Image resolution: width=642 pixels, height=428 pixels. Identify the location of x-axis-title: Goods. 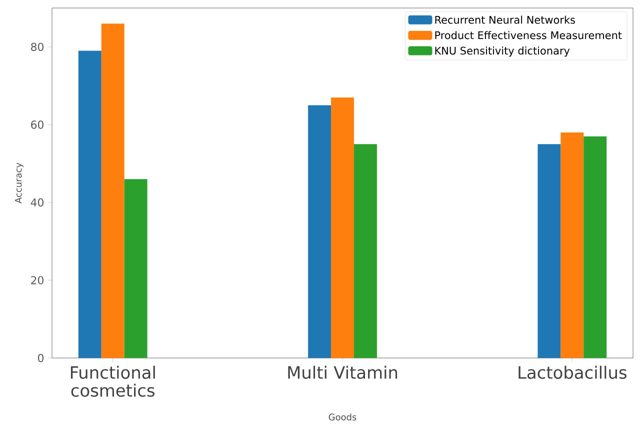
(342, 417).